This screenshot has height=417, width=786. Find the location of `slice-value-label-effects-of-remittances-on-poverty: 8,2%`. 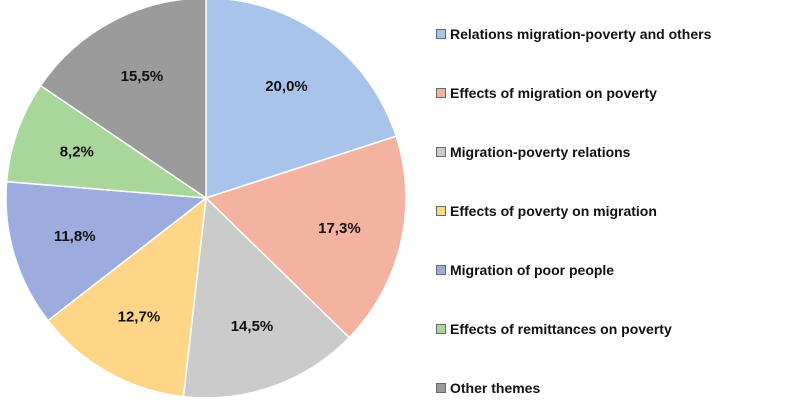

slice-value-label-effects-of-remittances-on-poverty: 8,2% is located at coordinates (77, 151).